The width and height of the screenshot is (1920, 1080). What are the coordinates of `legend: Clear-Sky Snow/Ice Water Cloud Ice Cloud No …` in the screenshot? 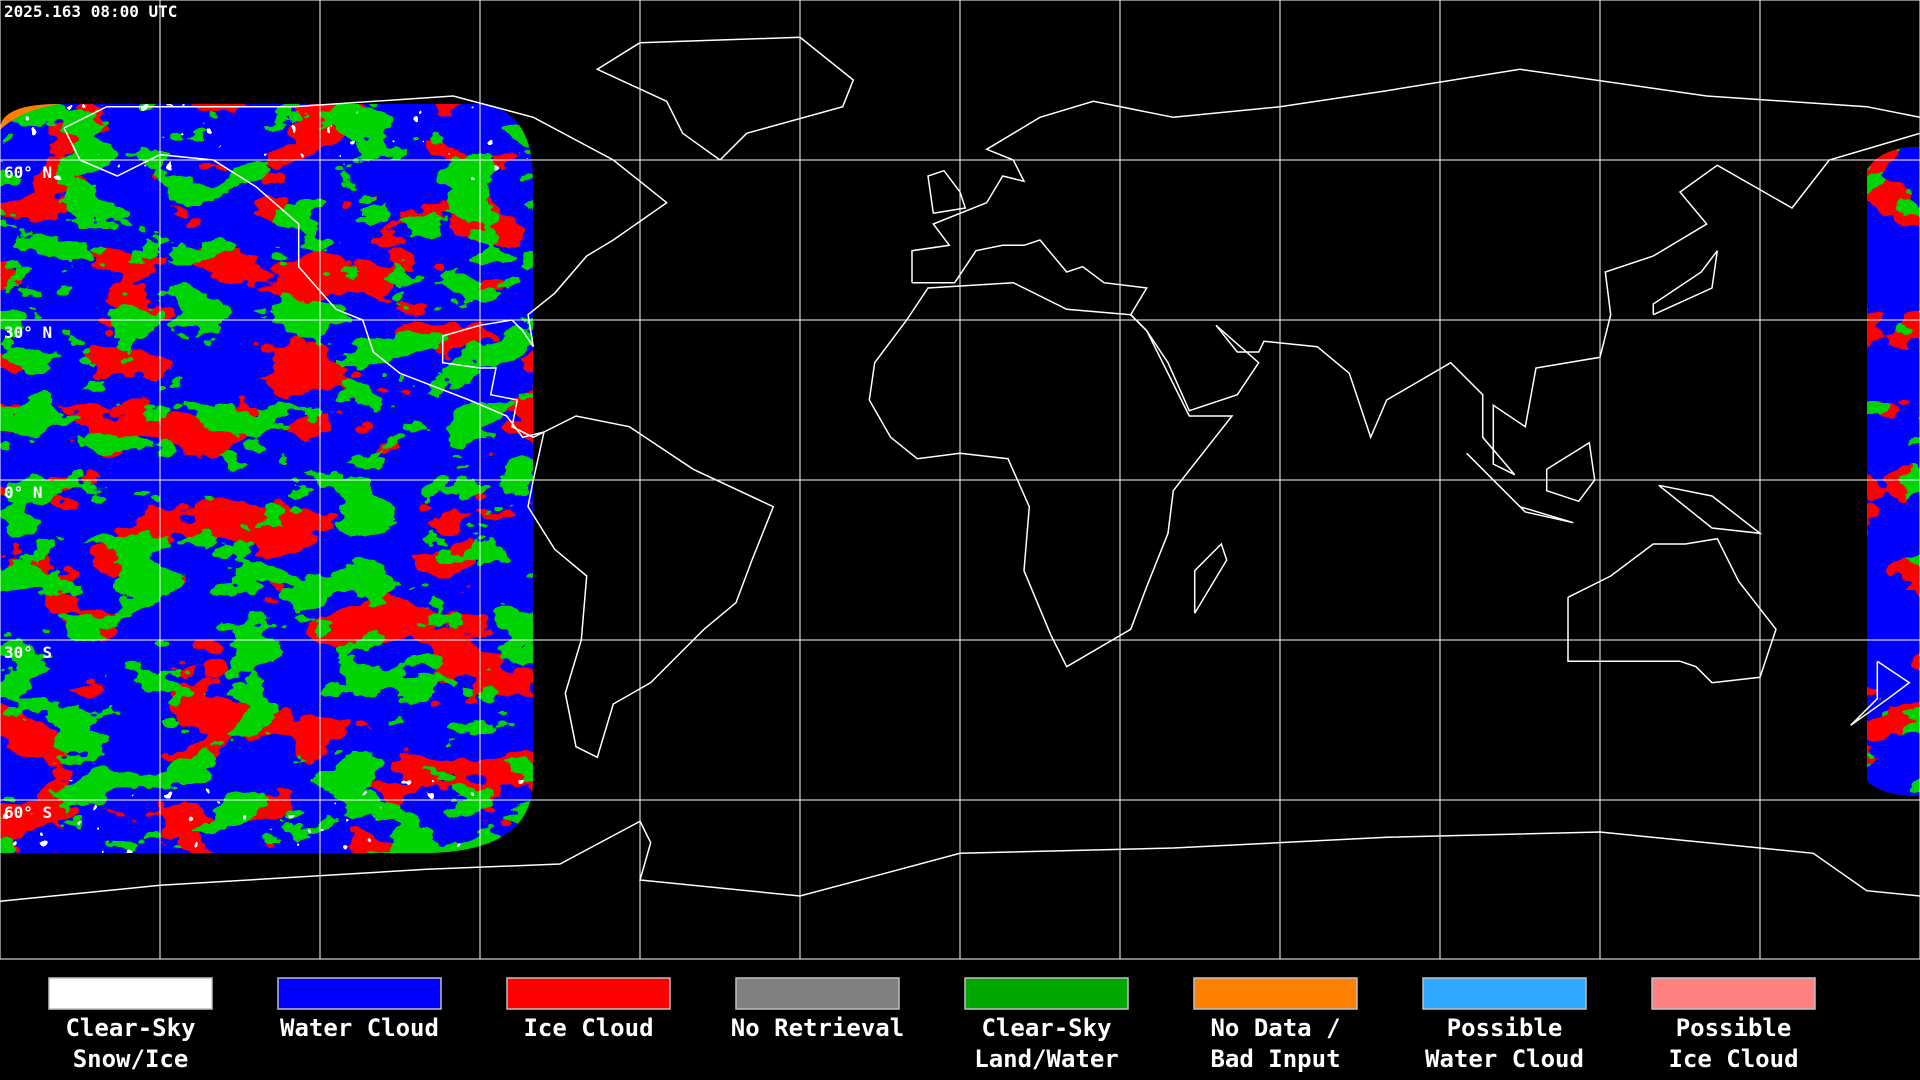 It's located at (932, 1025).